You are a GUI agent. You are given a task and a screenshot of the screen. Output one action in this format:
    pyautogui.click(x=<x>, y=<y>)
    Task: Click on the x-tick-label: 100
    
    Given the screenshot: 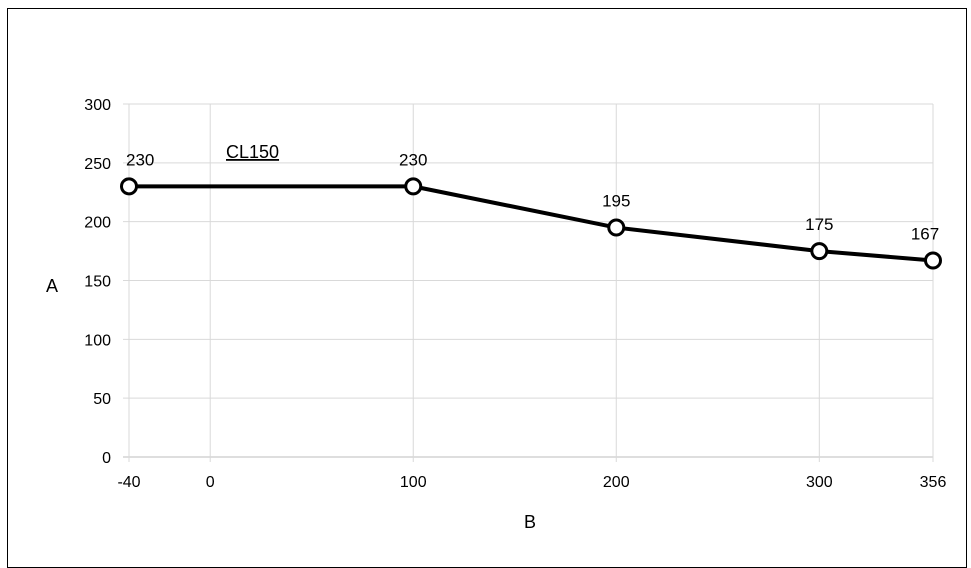 What is the action you would take?
    pyautogui.click(x=413, y=482)
    